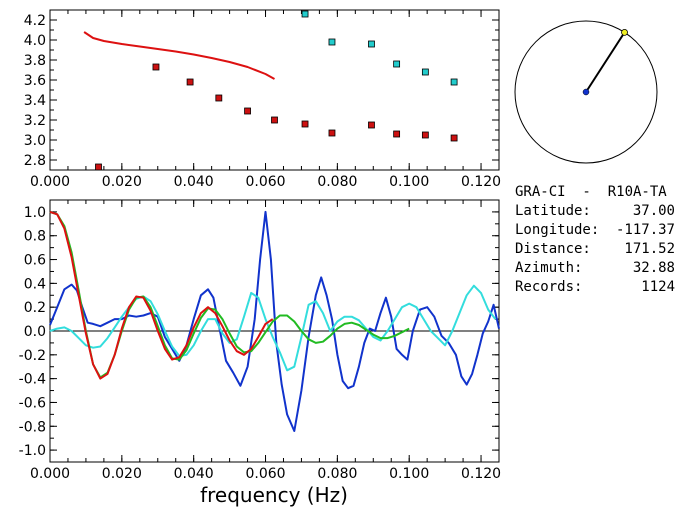  What do you see at coordinates (35, 308) in the screenshot?
I see `y-tick-label: 0.2` at bounding box center [35, 308].